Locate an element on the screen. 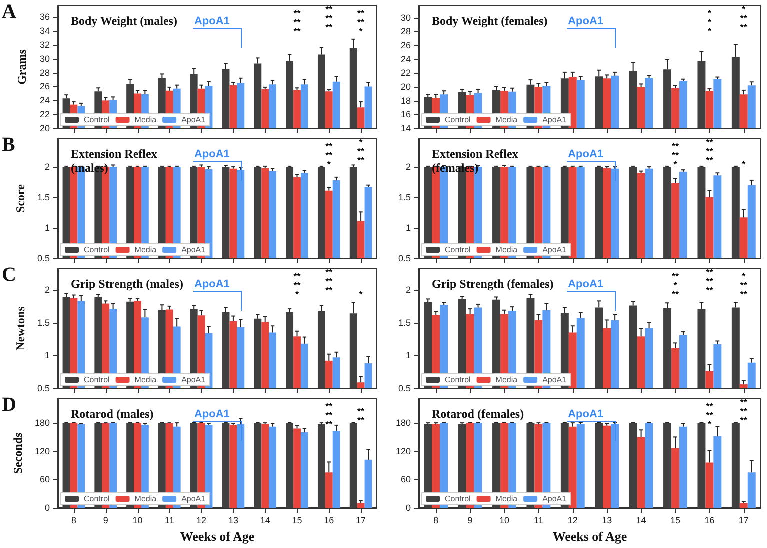 This screenshot has height=548, width=767. y-tick-label: 34 is located at coordinates (45, 31).